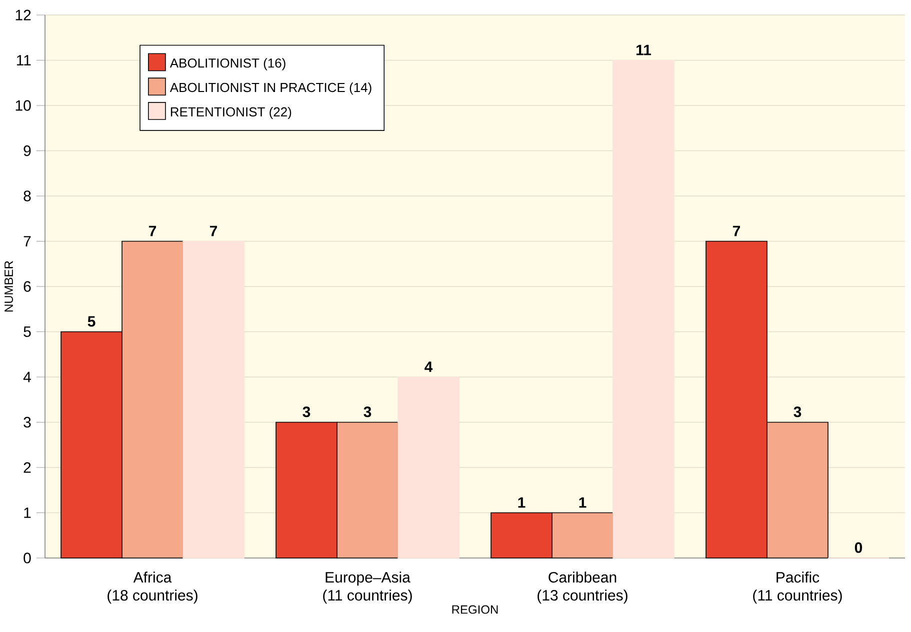  What do you see at coordinates (23, 60) in the screenshot?
I see `y-tick-label: 11` at bounding box center [23, 60].